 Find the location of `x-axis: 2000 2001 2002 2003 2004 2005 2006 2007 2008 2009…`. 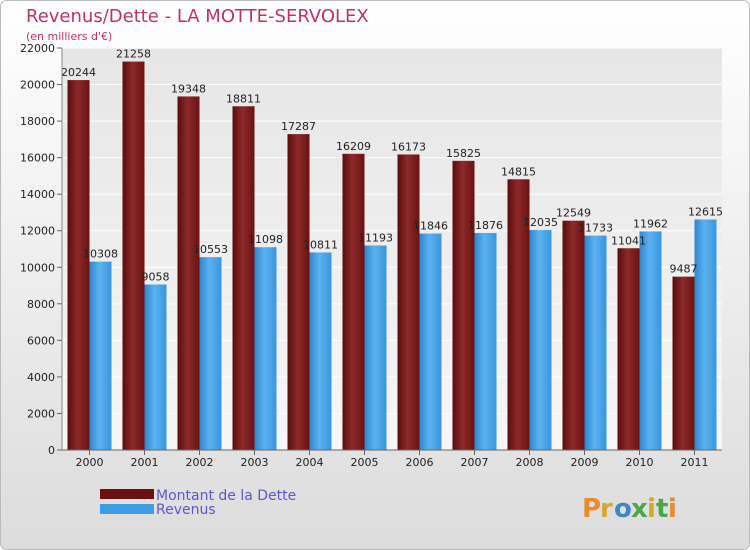

x-axis: 2000 2001 2002 2003 2004 2005 2006 2007 2008 2009… is located at coordinates (392, 459).